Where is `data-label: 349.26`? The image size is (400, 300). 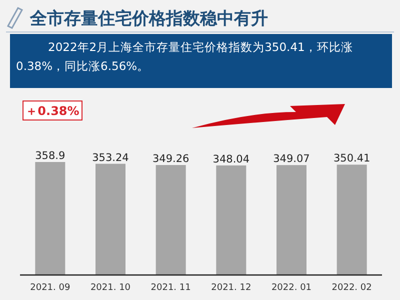 data-label: 349.26 is located at coordinates (171, 159).